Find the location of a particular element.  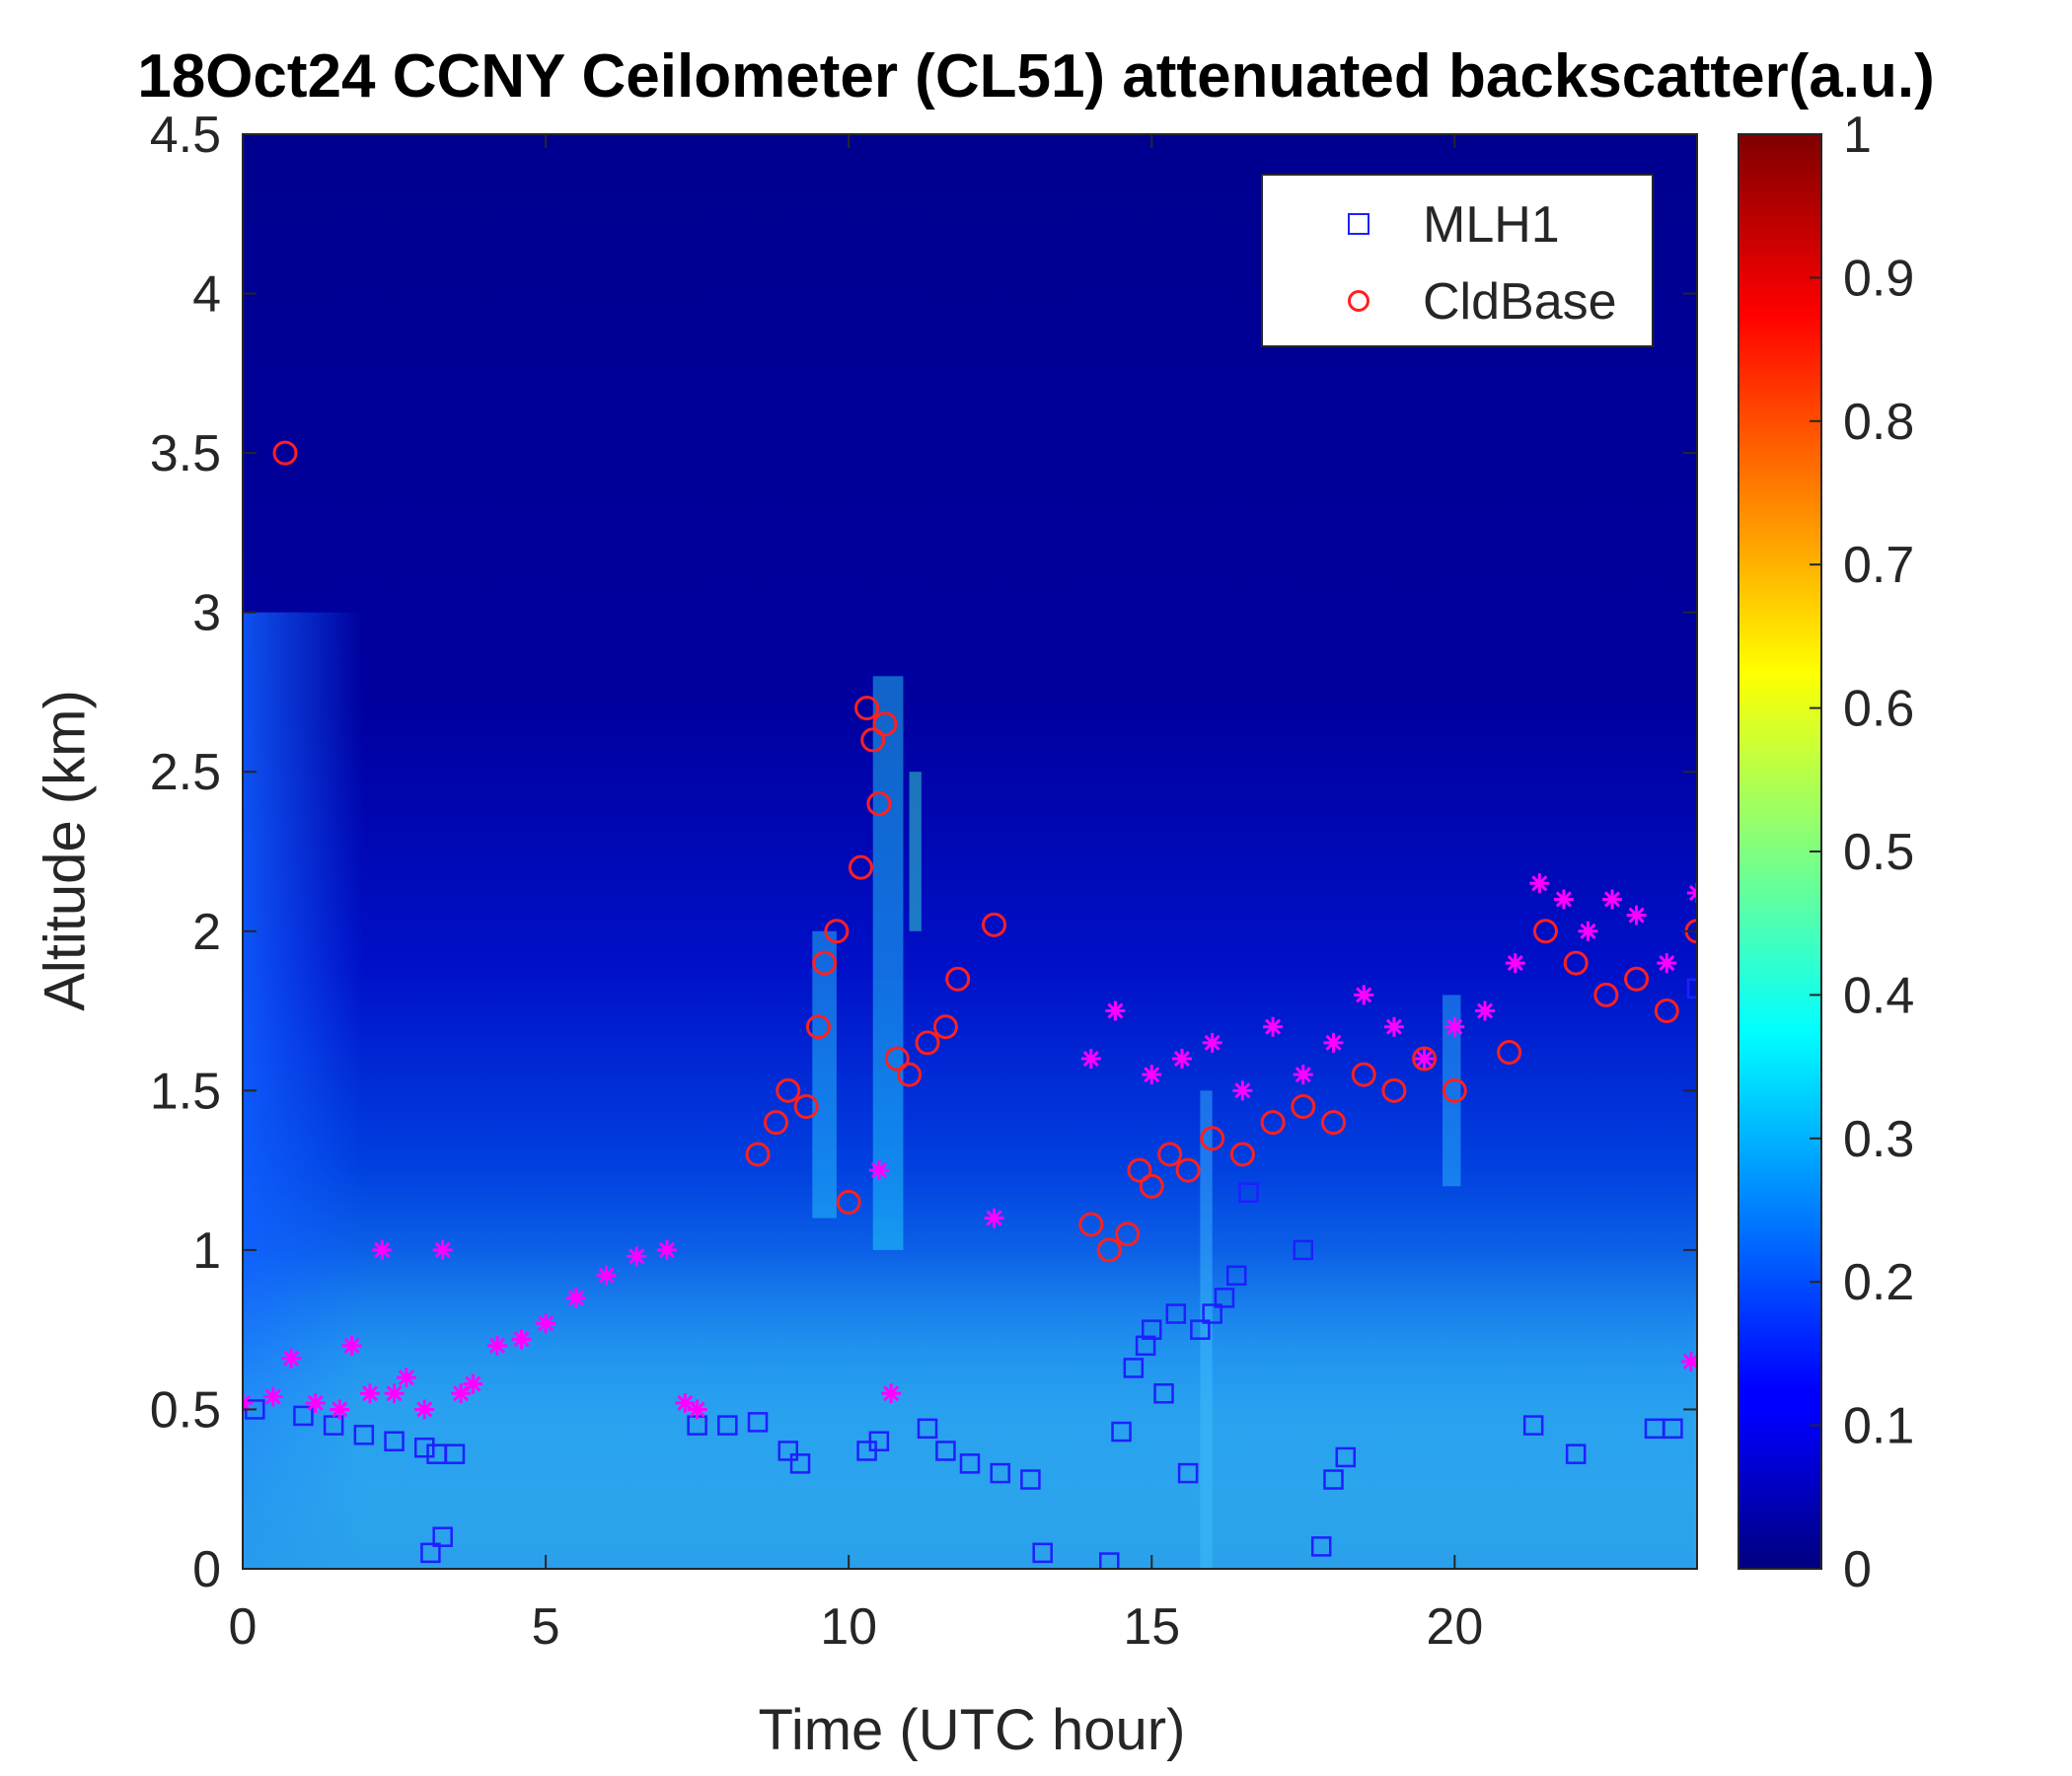

colorbar-tick-label: 0.6 is located at coordinates (1879, 710).